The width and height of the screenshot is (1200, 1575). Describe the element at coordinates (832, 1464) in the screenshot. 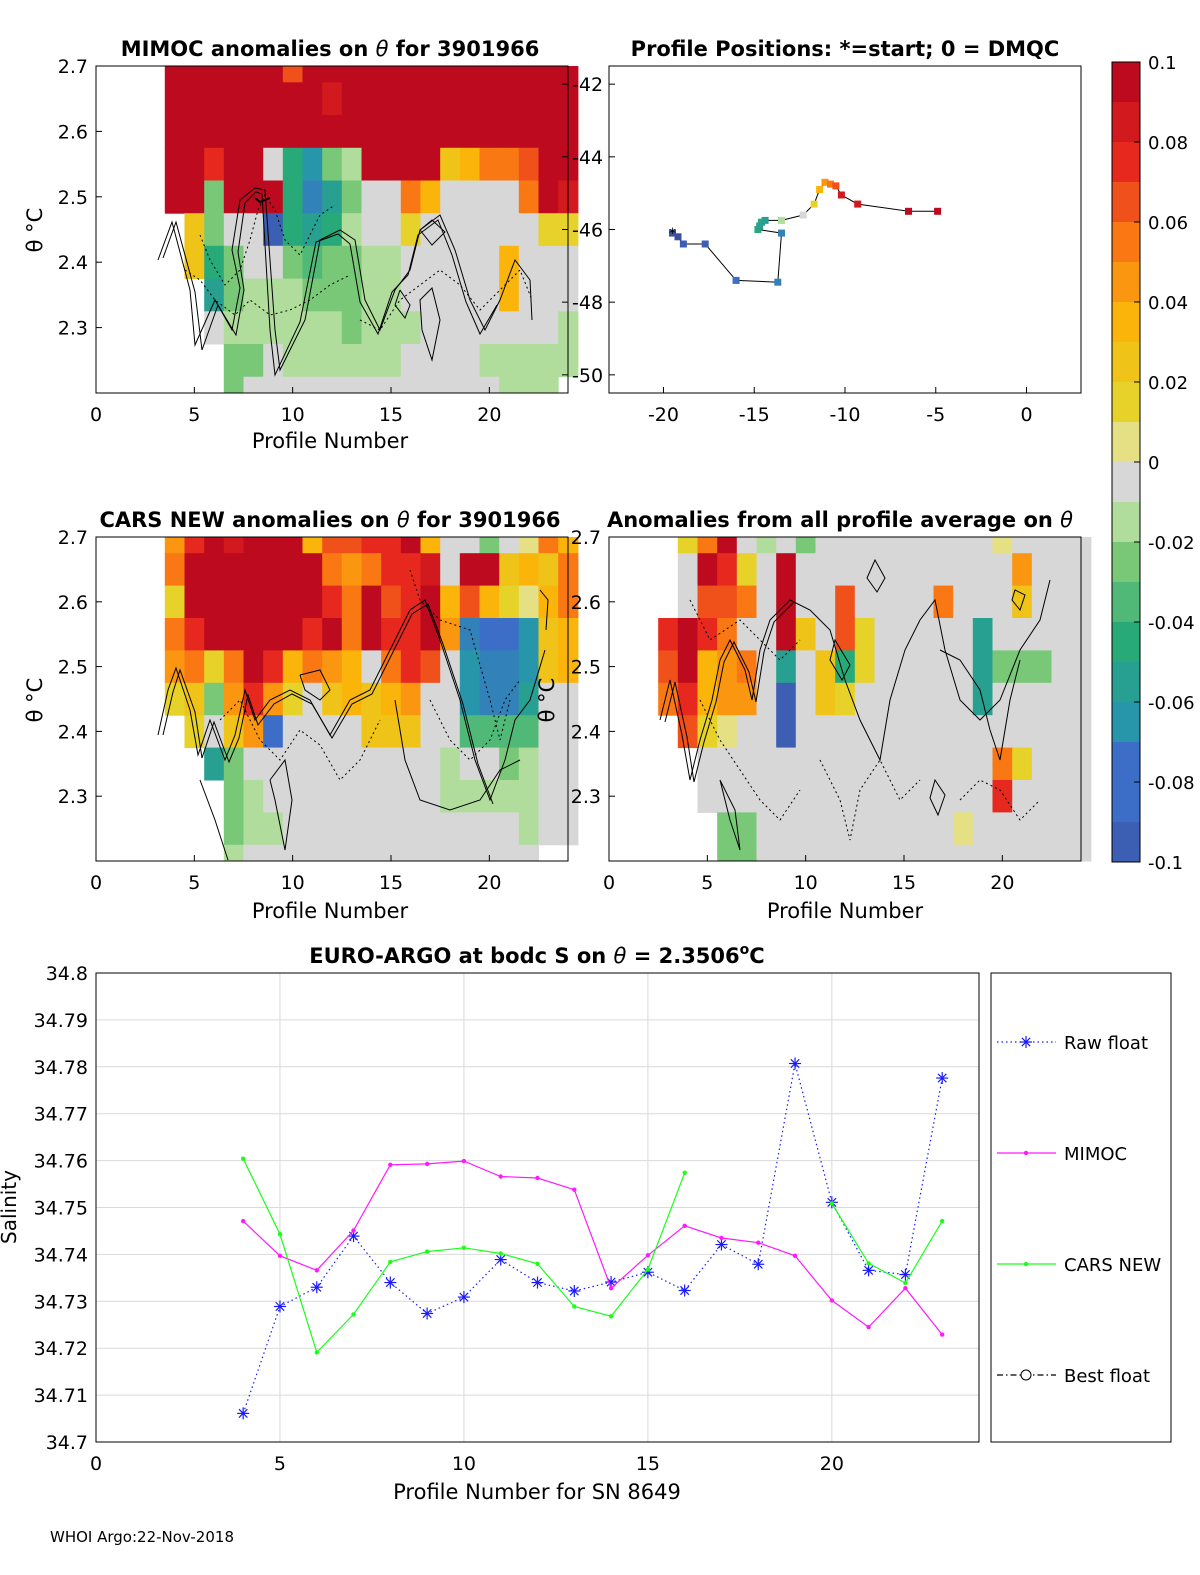

I see `x-tick-label: 20` at that location.